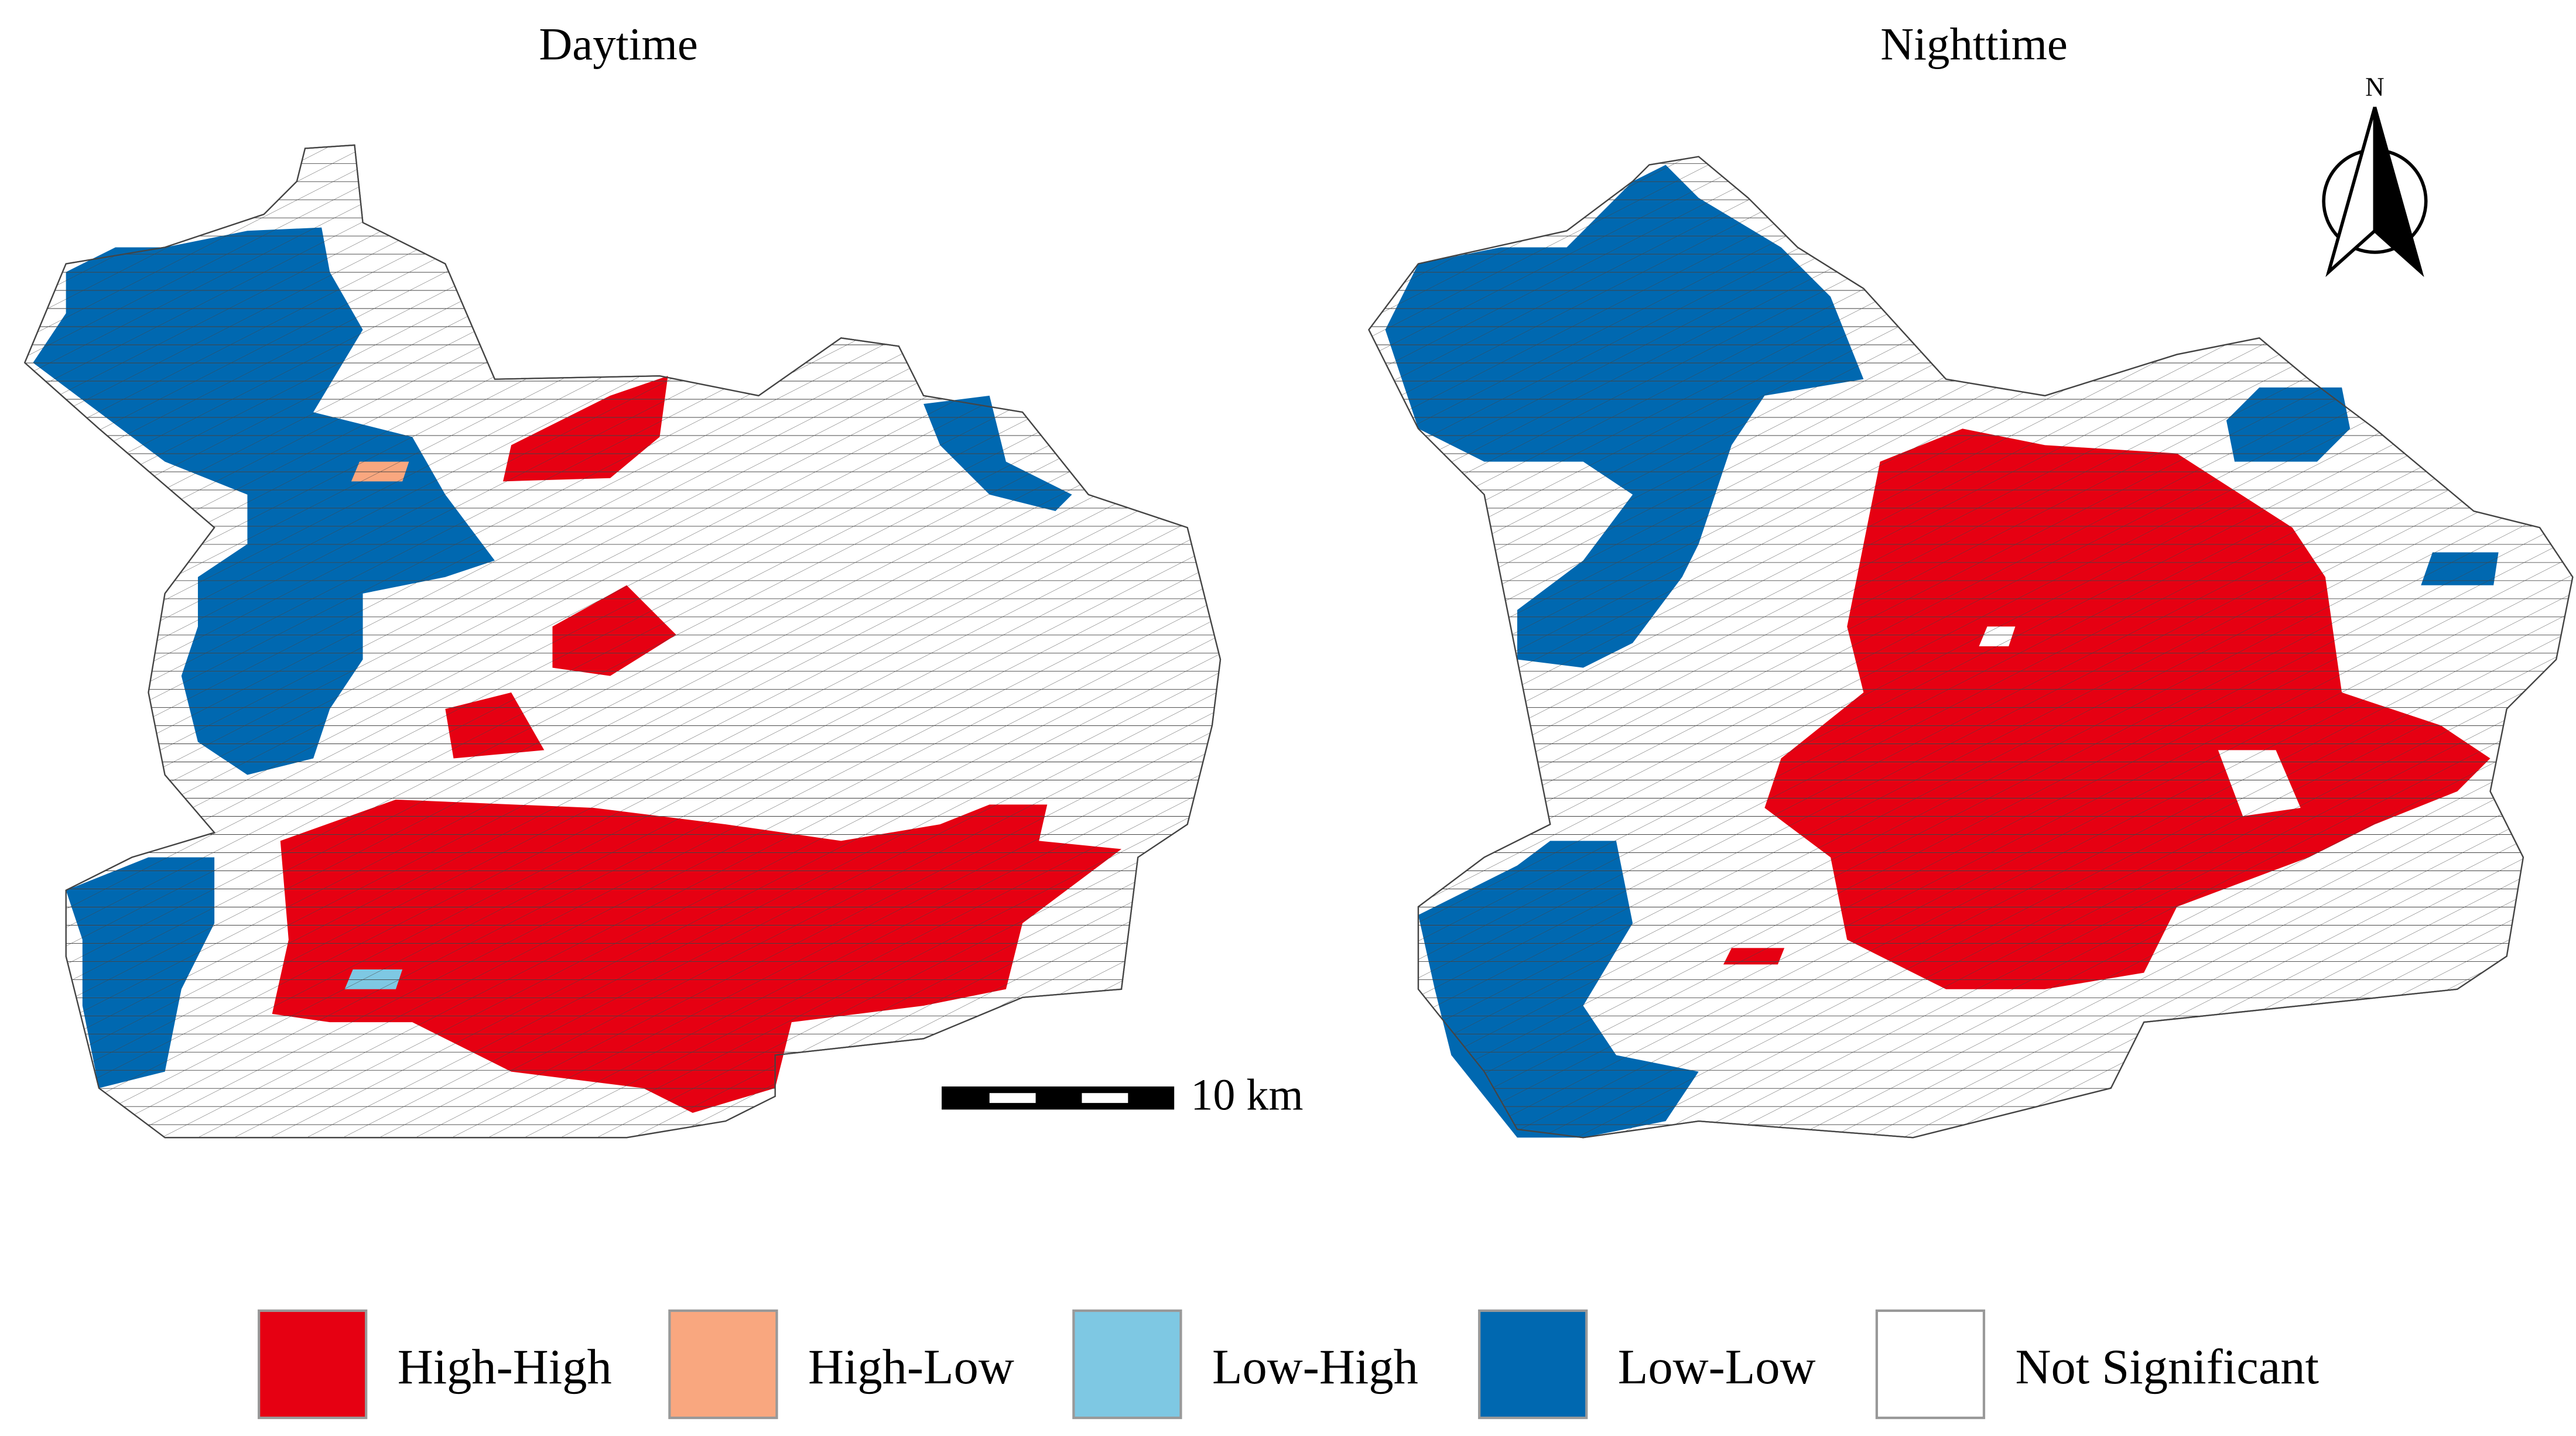  I want to click on scale-bar: 10 km, so click(1122, 1094).